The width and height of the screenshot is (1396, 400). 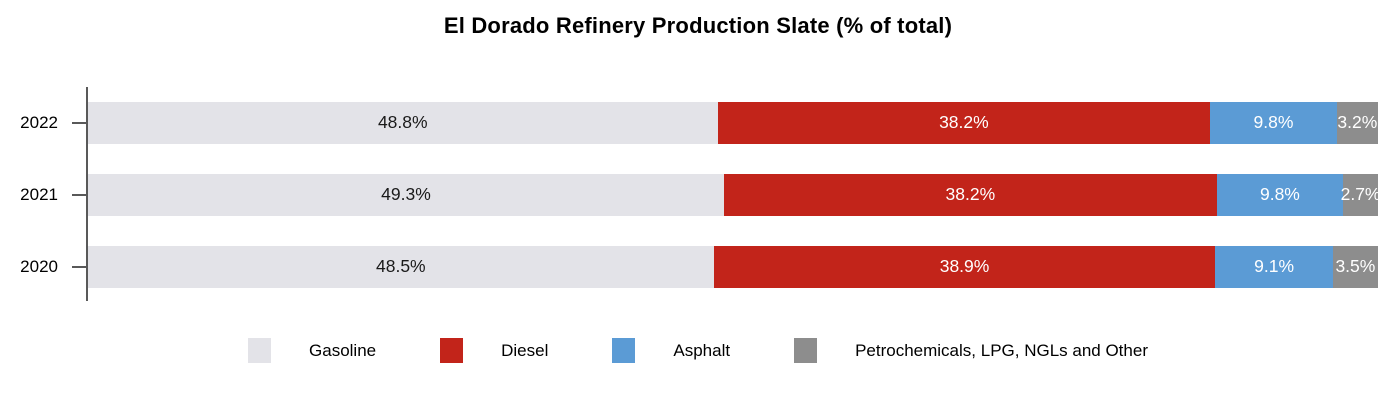 I want to click on legend-item-gasoline: Gasoline, so click(x=312, y=350).